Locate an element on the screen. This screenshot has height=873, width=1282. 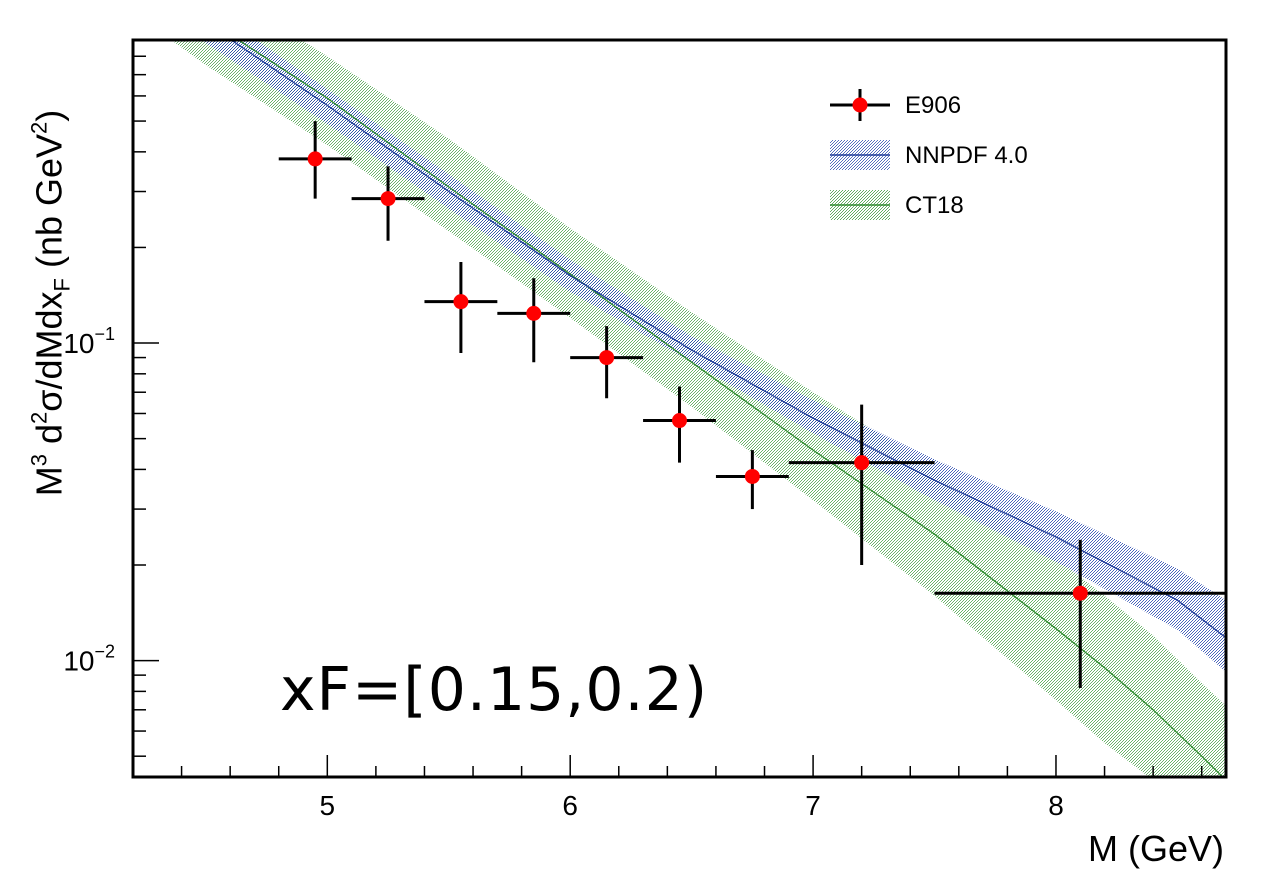
y-axis-ticks: 10⁻¹ 10⁻² is located at coordinates (111, 398).